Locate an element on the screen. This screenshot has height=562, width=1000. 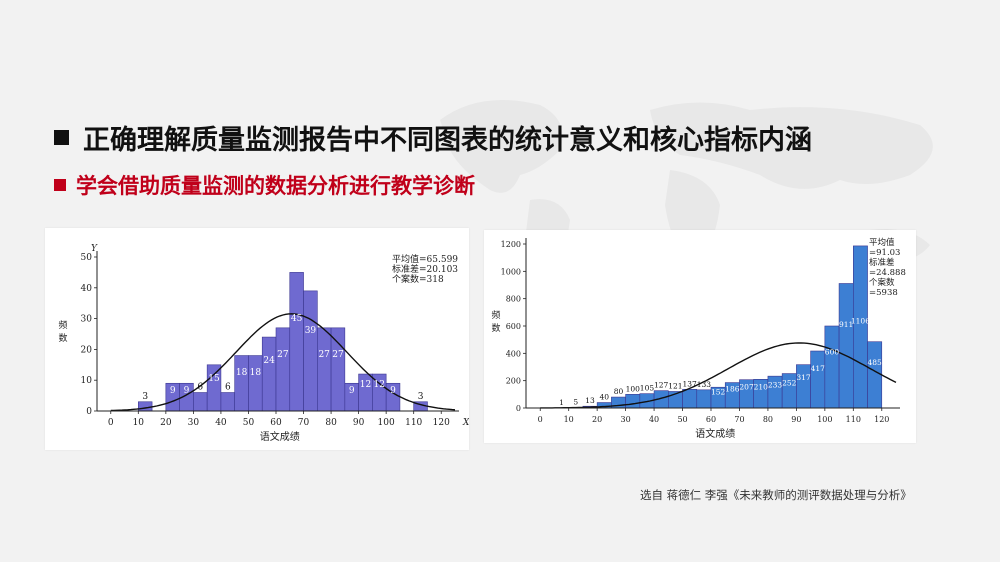
stats-box-left: 平均值=65.599 标准差=20.103 个案数=318 is located at coordinates (425, 270).